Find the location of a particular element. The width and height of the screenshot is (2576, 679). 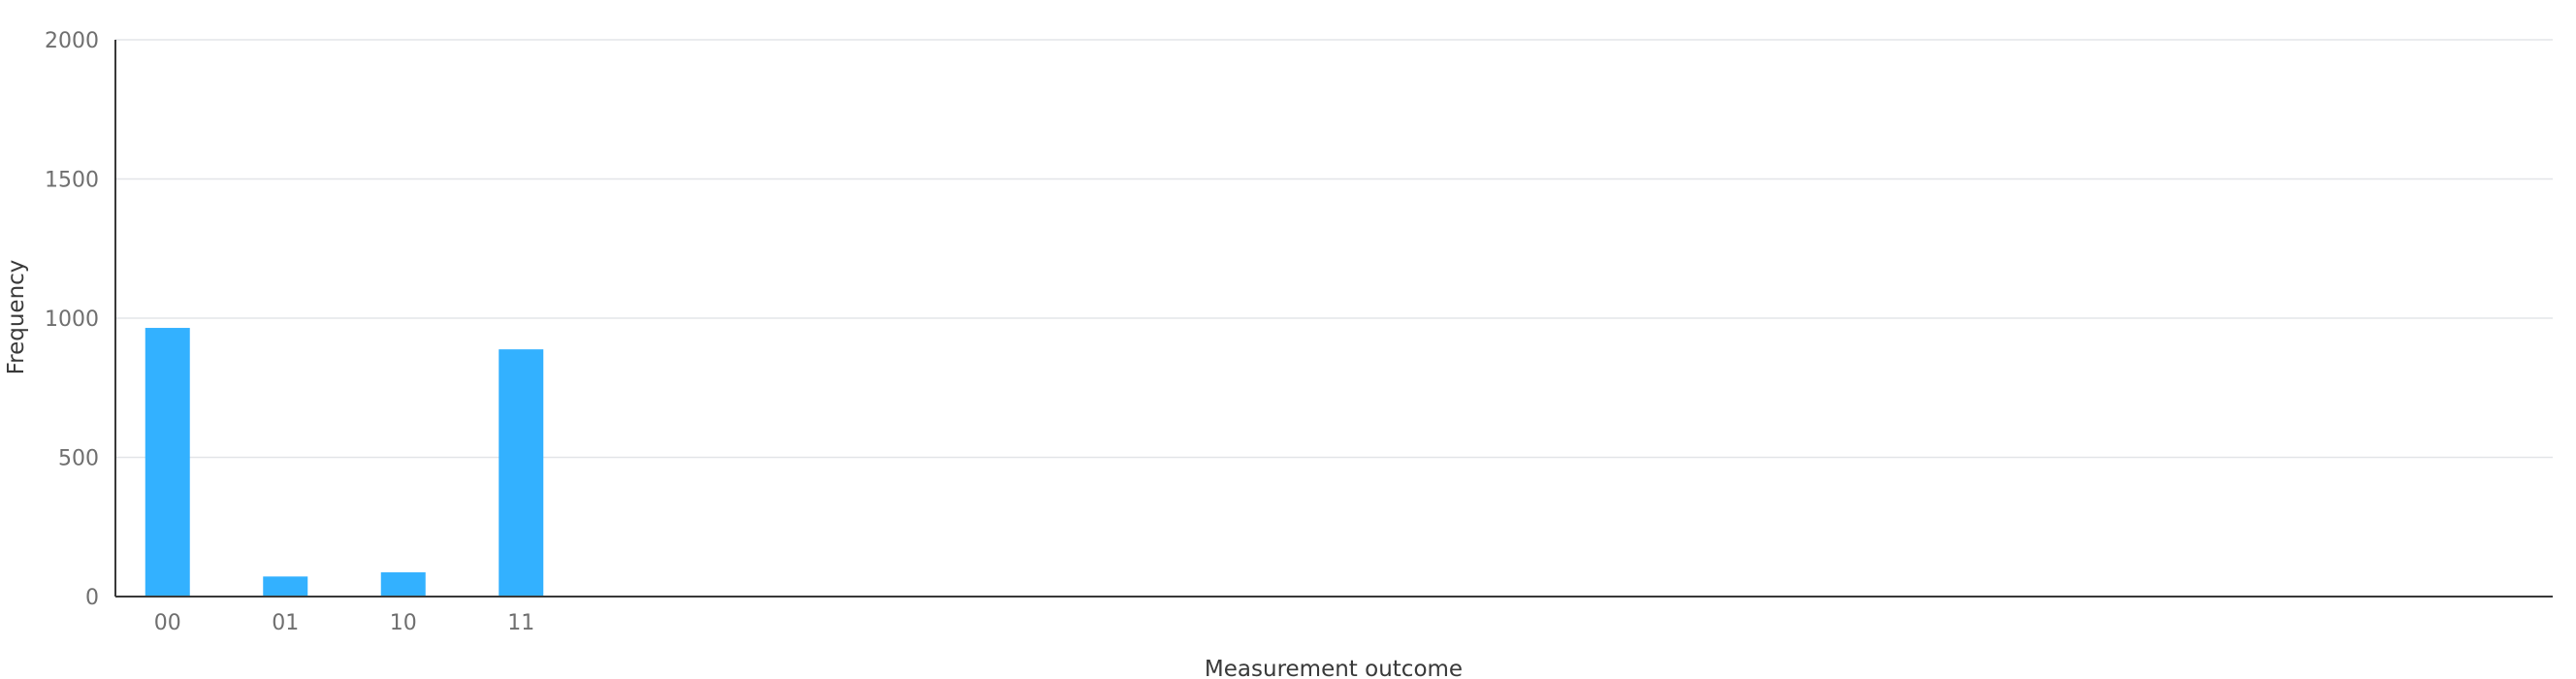

x-tick-label: 11 is located at coordinates (520, 623).